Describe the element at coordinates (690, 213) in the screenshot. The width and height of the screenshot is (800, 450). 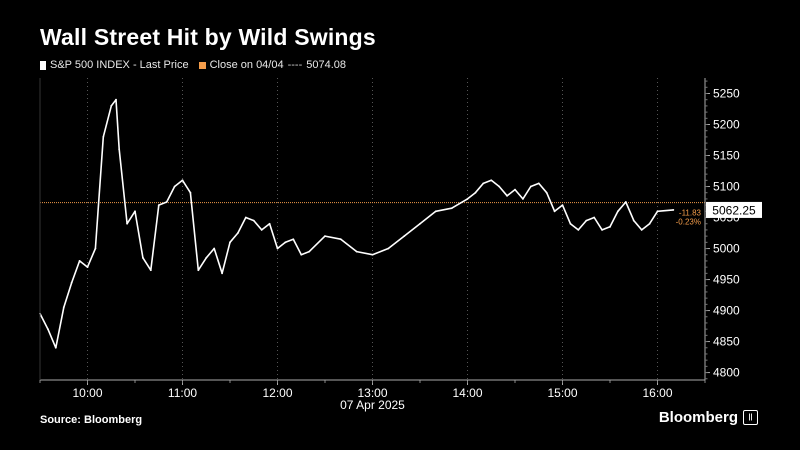
I see `change-label: -11.83` at that location.